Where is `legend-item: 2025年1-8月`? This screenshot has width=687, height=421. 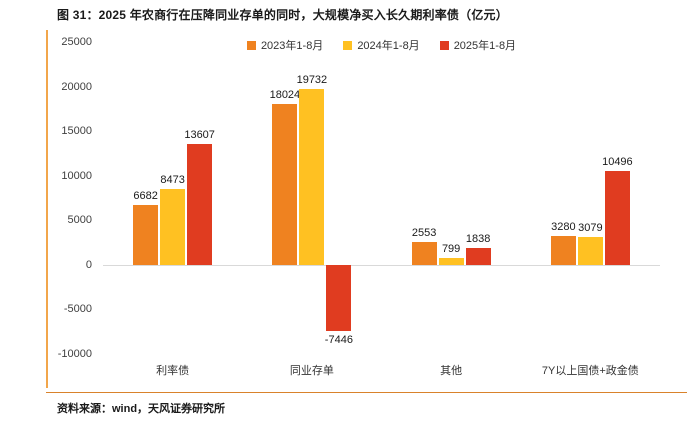
legend-item: 2025年1-8月 is located at coordinates (478, 45).